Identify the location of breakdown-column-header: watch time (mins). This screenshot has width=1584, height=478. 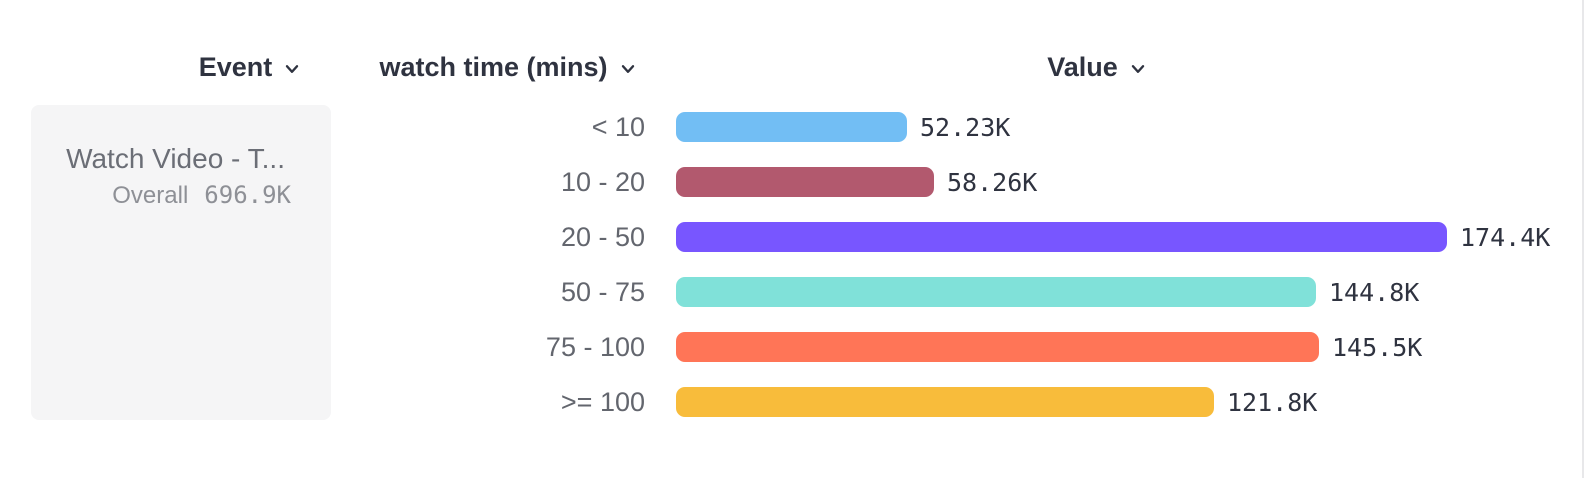
(508, 67).